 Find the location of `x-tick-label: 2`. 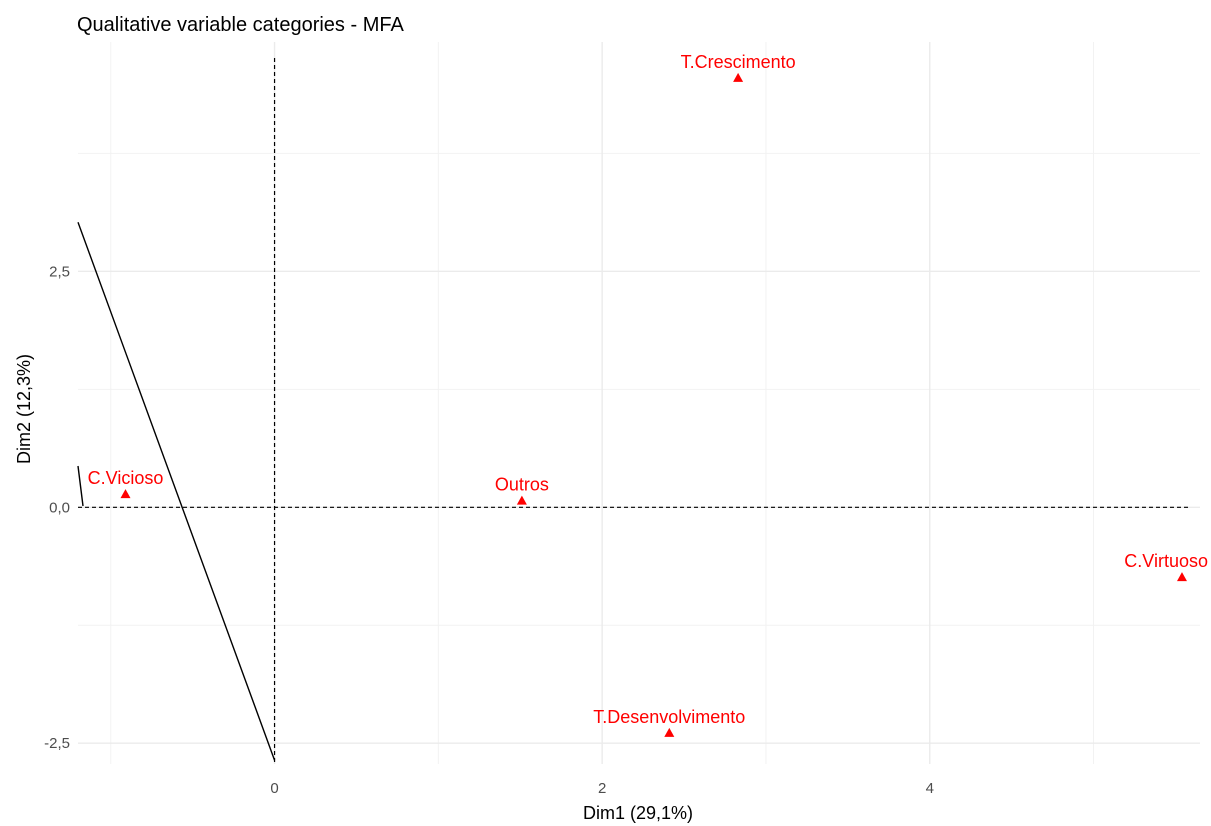

x-tick-label: 2 is located at coordinates (602, 788).